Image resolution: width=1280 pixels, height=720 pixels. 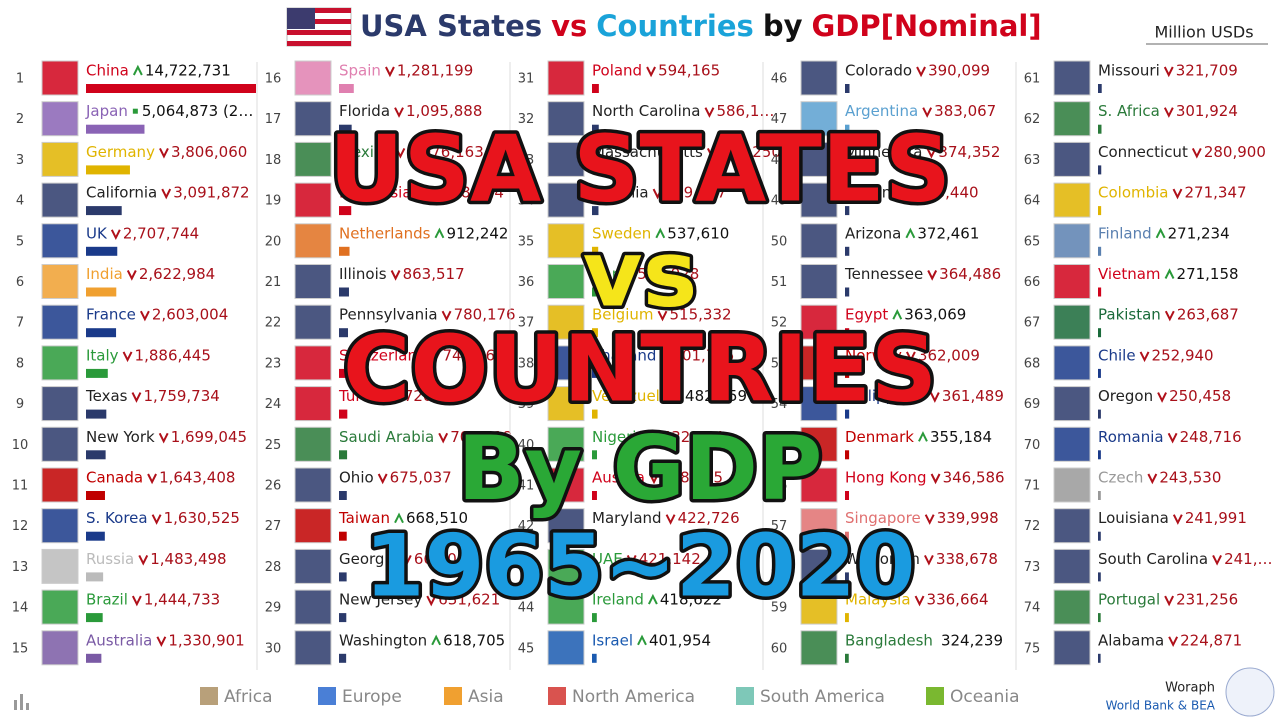 I want to click on value-label: 372,461, so click(x=948, y=233).